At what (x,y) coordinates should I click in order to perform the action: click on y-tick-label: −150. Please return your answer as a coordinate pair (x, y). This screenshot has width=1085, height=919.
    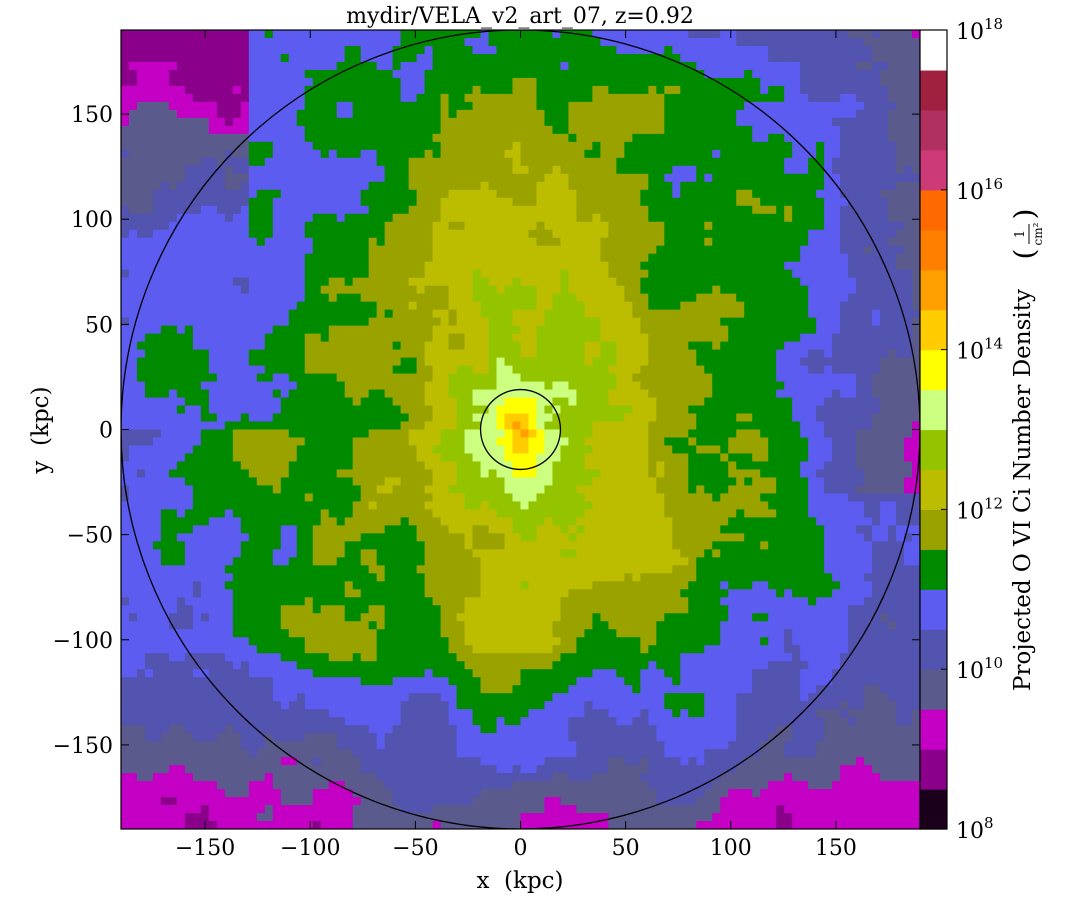
    Looking at the image, I should click on (83, 746).